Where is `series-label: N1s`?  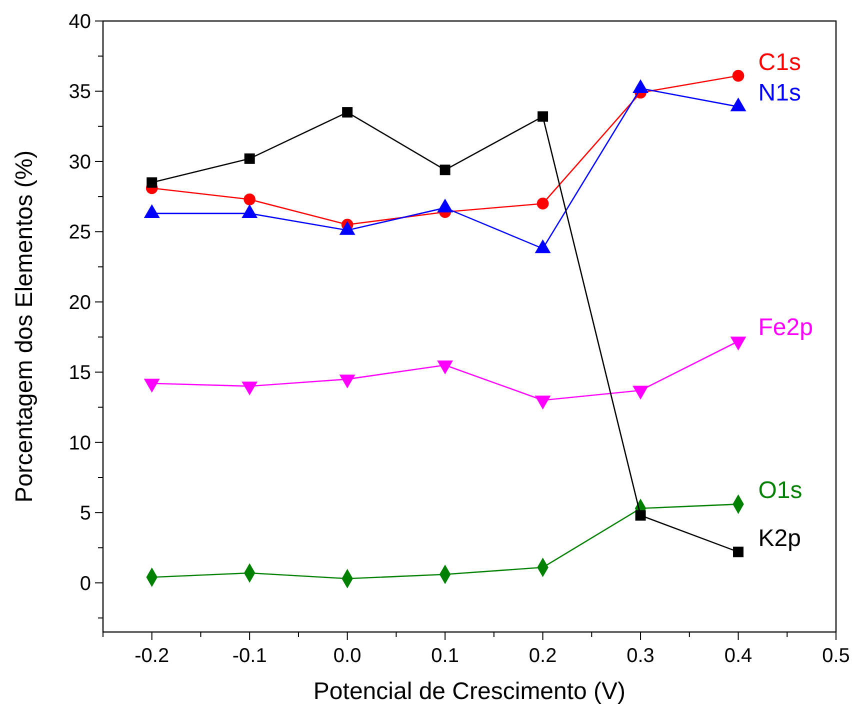 series-label: N1s is located at coordinates (779, 93).